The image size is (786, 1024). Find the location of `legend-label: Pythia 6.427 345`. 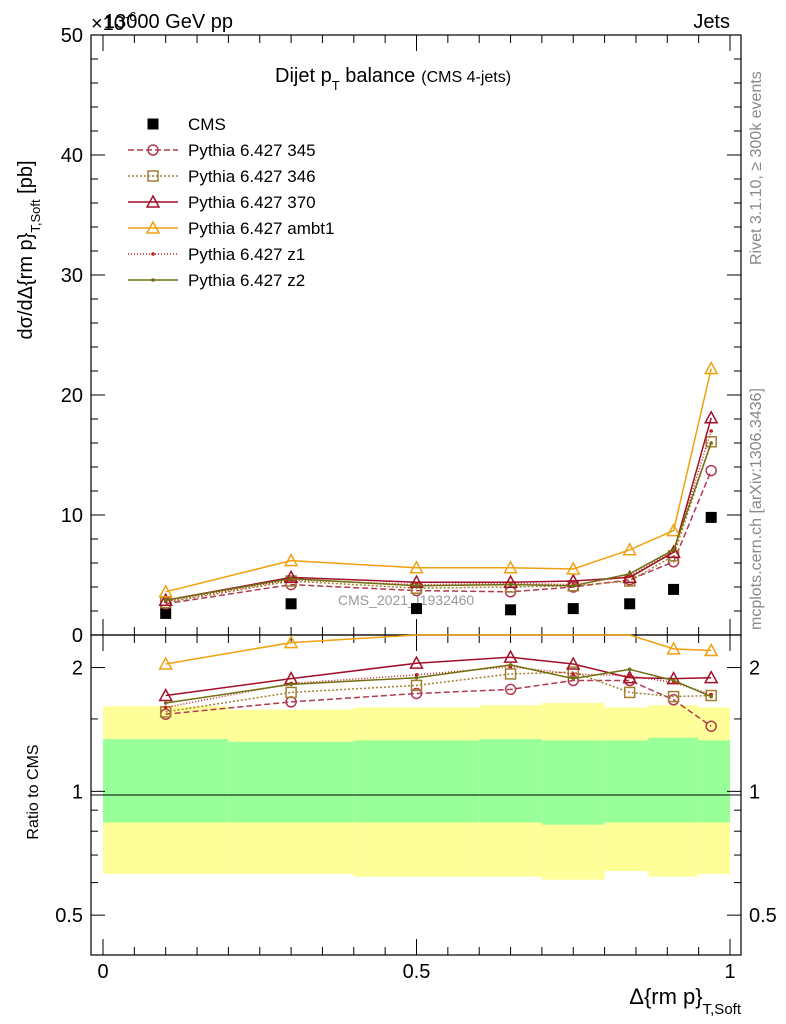

legend-label: Pythia 6.427 345 is located at coordinates (252, 150).